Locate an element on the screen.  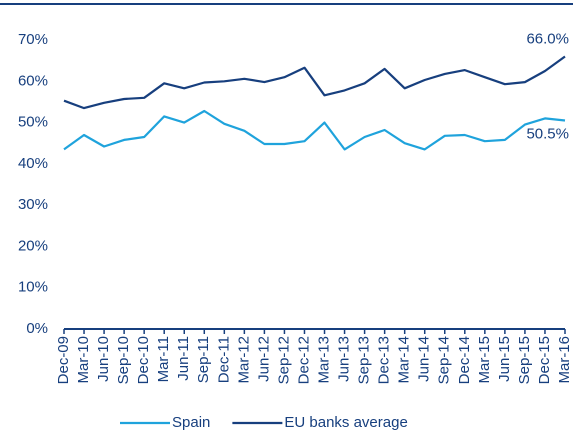
x-tick-label: Mar-11 is located at coordinates (163, 359).